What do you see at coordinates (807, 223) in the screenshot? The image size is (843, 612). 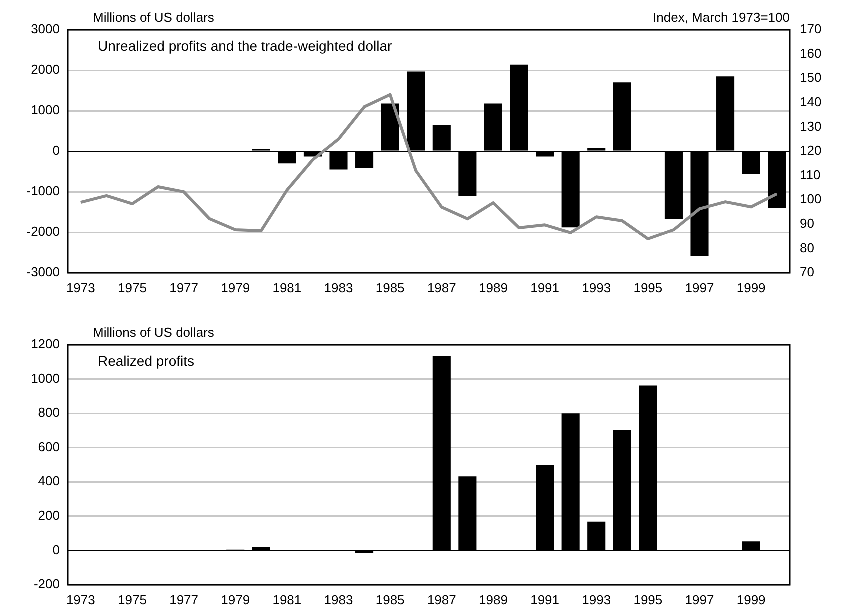 I see `y2-tick-label: 90` at bounding box center [807, 223].